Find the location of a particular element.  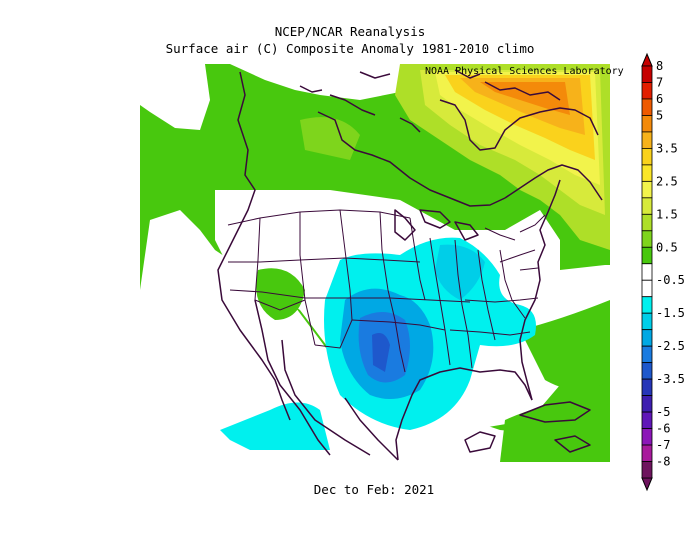

warm-patch-atlantic is located at coordinates (565, 345).